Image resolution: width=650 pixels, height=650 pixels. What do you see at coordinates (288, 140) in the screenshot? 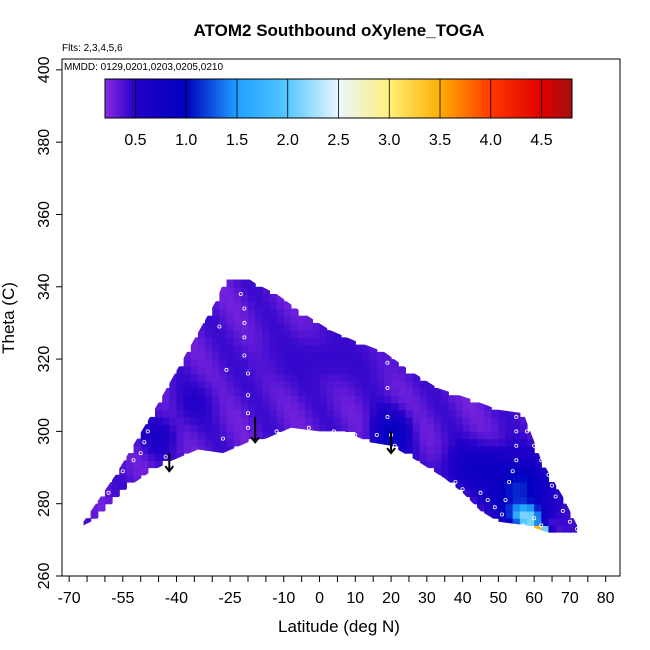
I see `colorbar-tick-label: 2.0` at bounding box center [288, 140].